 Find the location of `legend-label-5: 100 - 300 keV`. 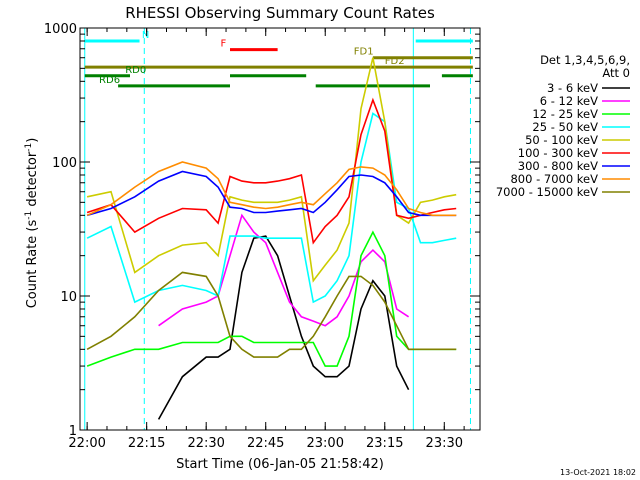

legend-label-5: 100 - 300 keV is located at coordinates (558, 153).